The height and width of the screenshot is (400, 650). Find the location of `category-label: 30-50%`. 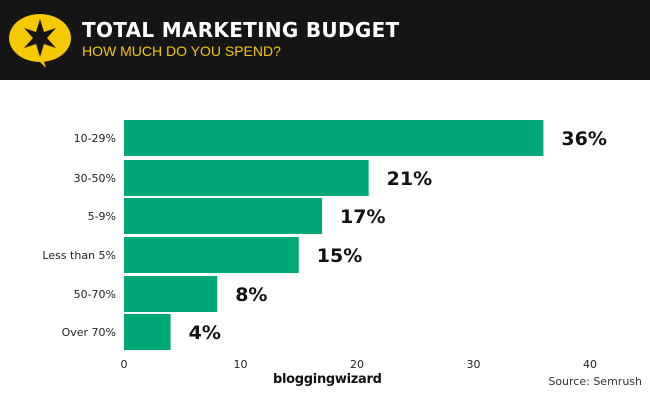

category-label: 30-50% is located at coordinates (95, 178).